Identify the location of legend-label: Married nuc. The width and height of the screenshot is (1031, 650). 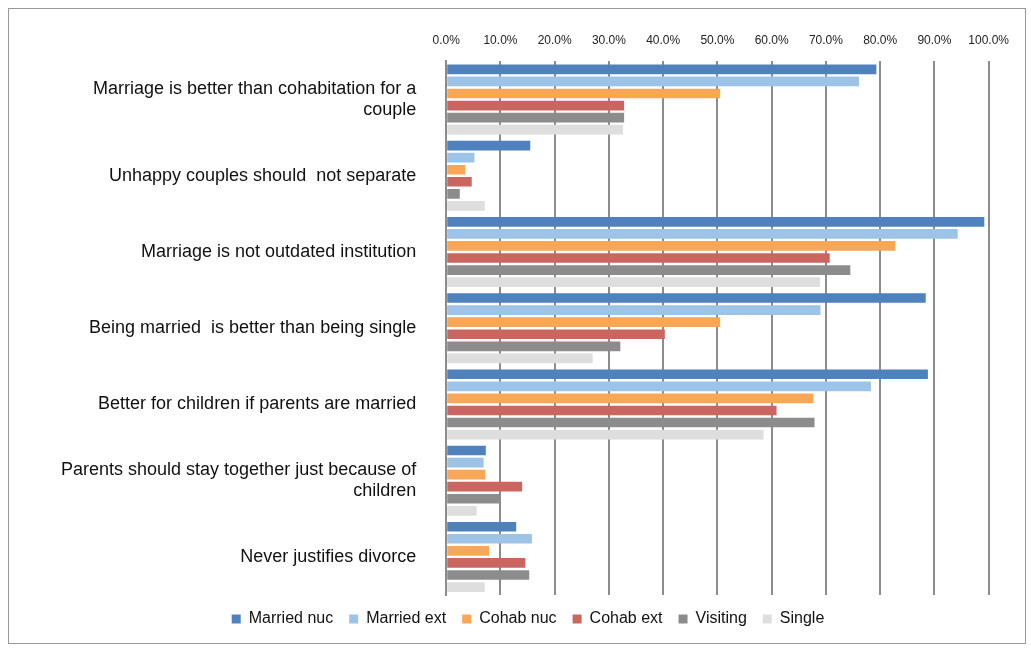
(291, 618).